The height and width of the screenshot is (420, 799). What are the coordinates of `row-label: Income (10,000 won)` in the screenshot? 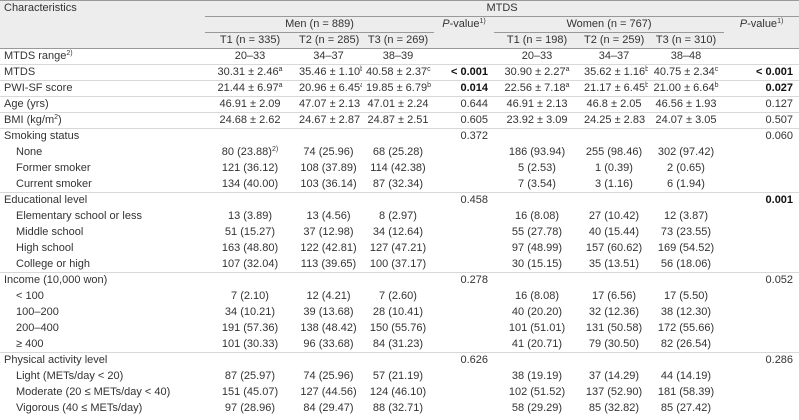 It's located at (102, 280).